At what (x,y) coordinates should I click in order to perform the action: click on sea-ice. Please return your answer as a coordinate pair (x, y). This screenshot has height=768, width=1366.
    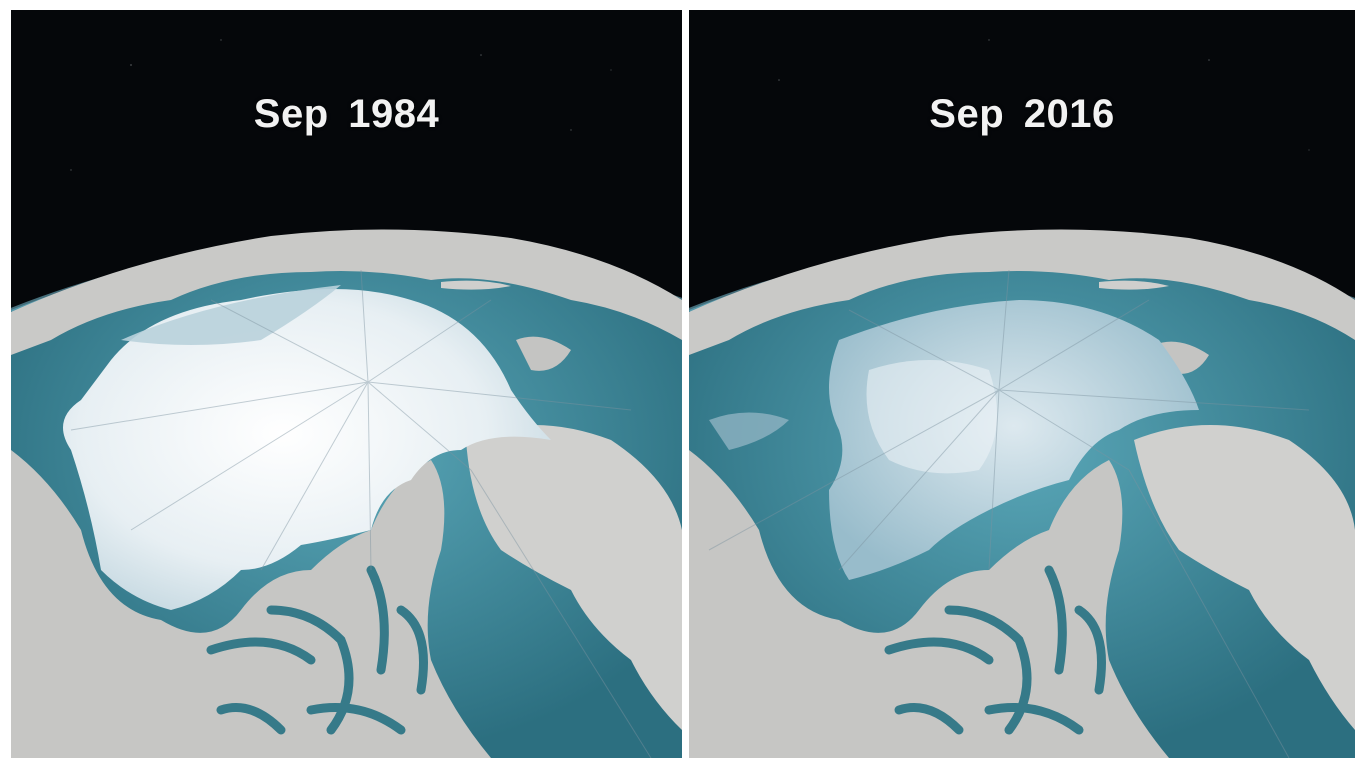
    Looking at the image, I should click on (307, 449).